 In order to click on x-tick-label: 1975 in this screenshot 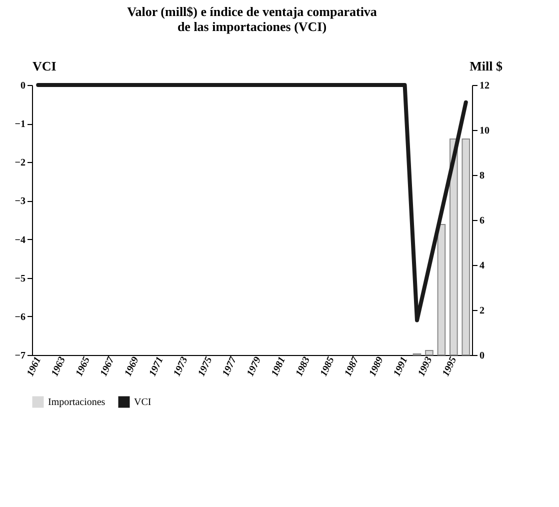, I will do `click(205, 366)`.